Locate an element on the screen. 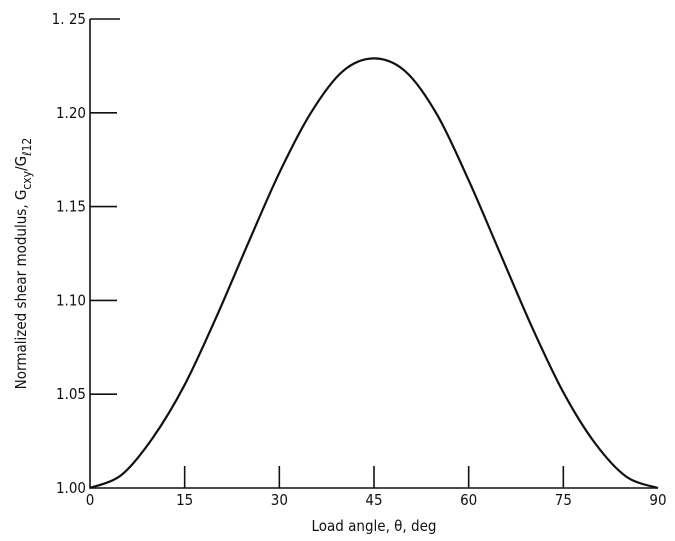 The height and width of the screenshot is (541, 675). y-tick-label: 1.10 is located at coordinates (71, 300).